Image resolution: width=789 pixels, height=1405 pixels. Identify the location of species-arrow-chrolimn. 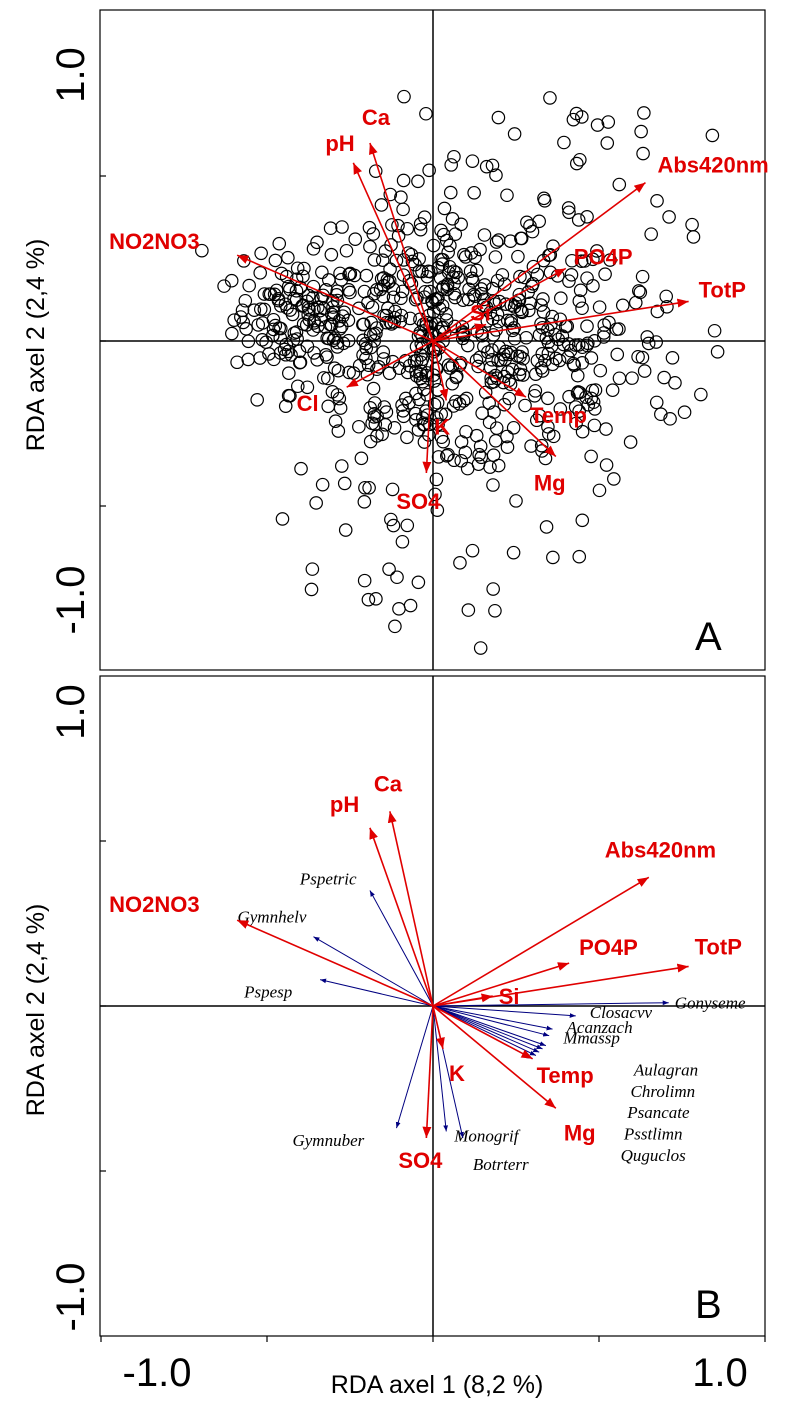
(487, 1027).